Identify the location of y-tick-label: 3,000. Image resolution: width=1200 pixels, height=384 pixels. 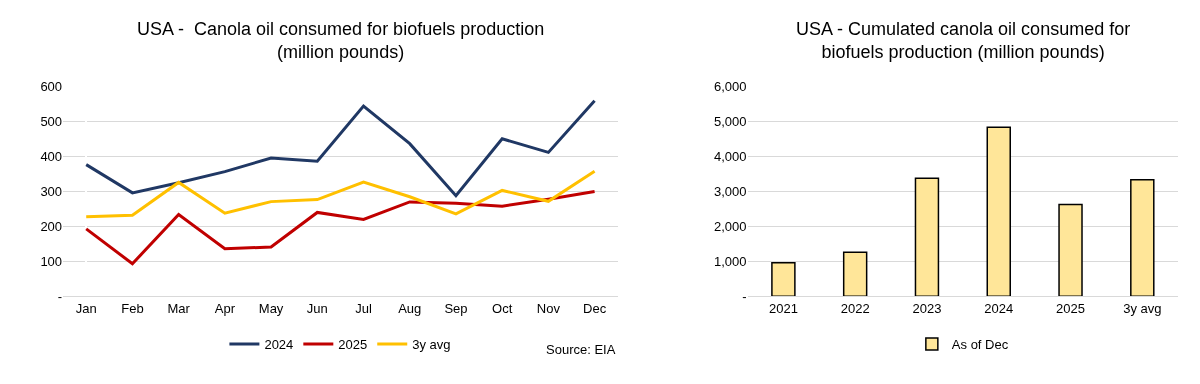
(730, 192).